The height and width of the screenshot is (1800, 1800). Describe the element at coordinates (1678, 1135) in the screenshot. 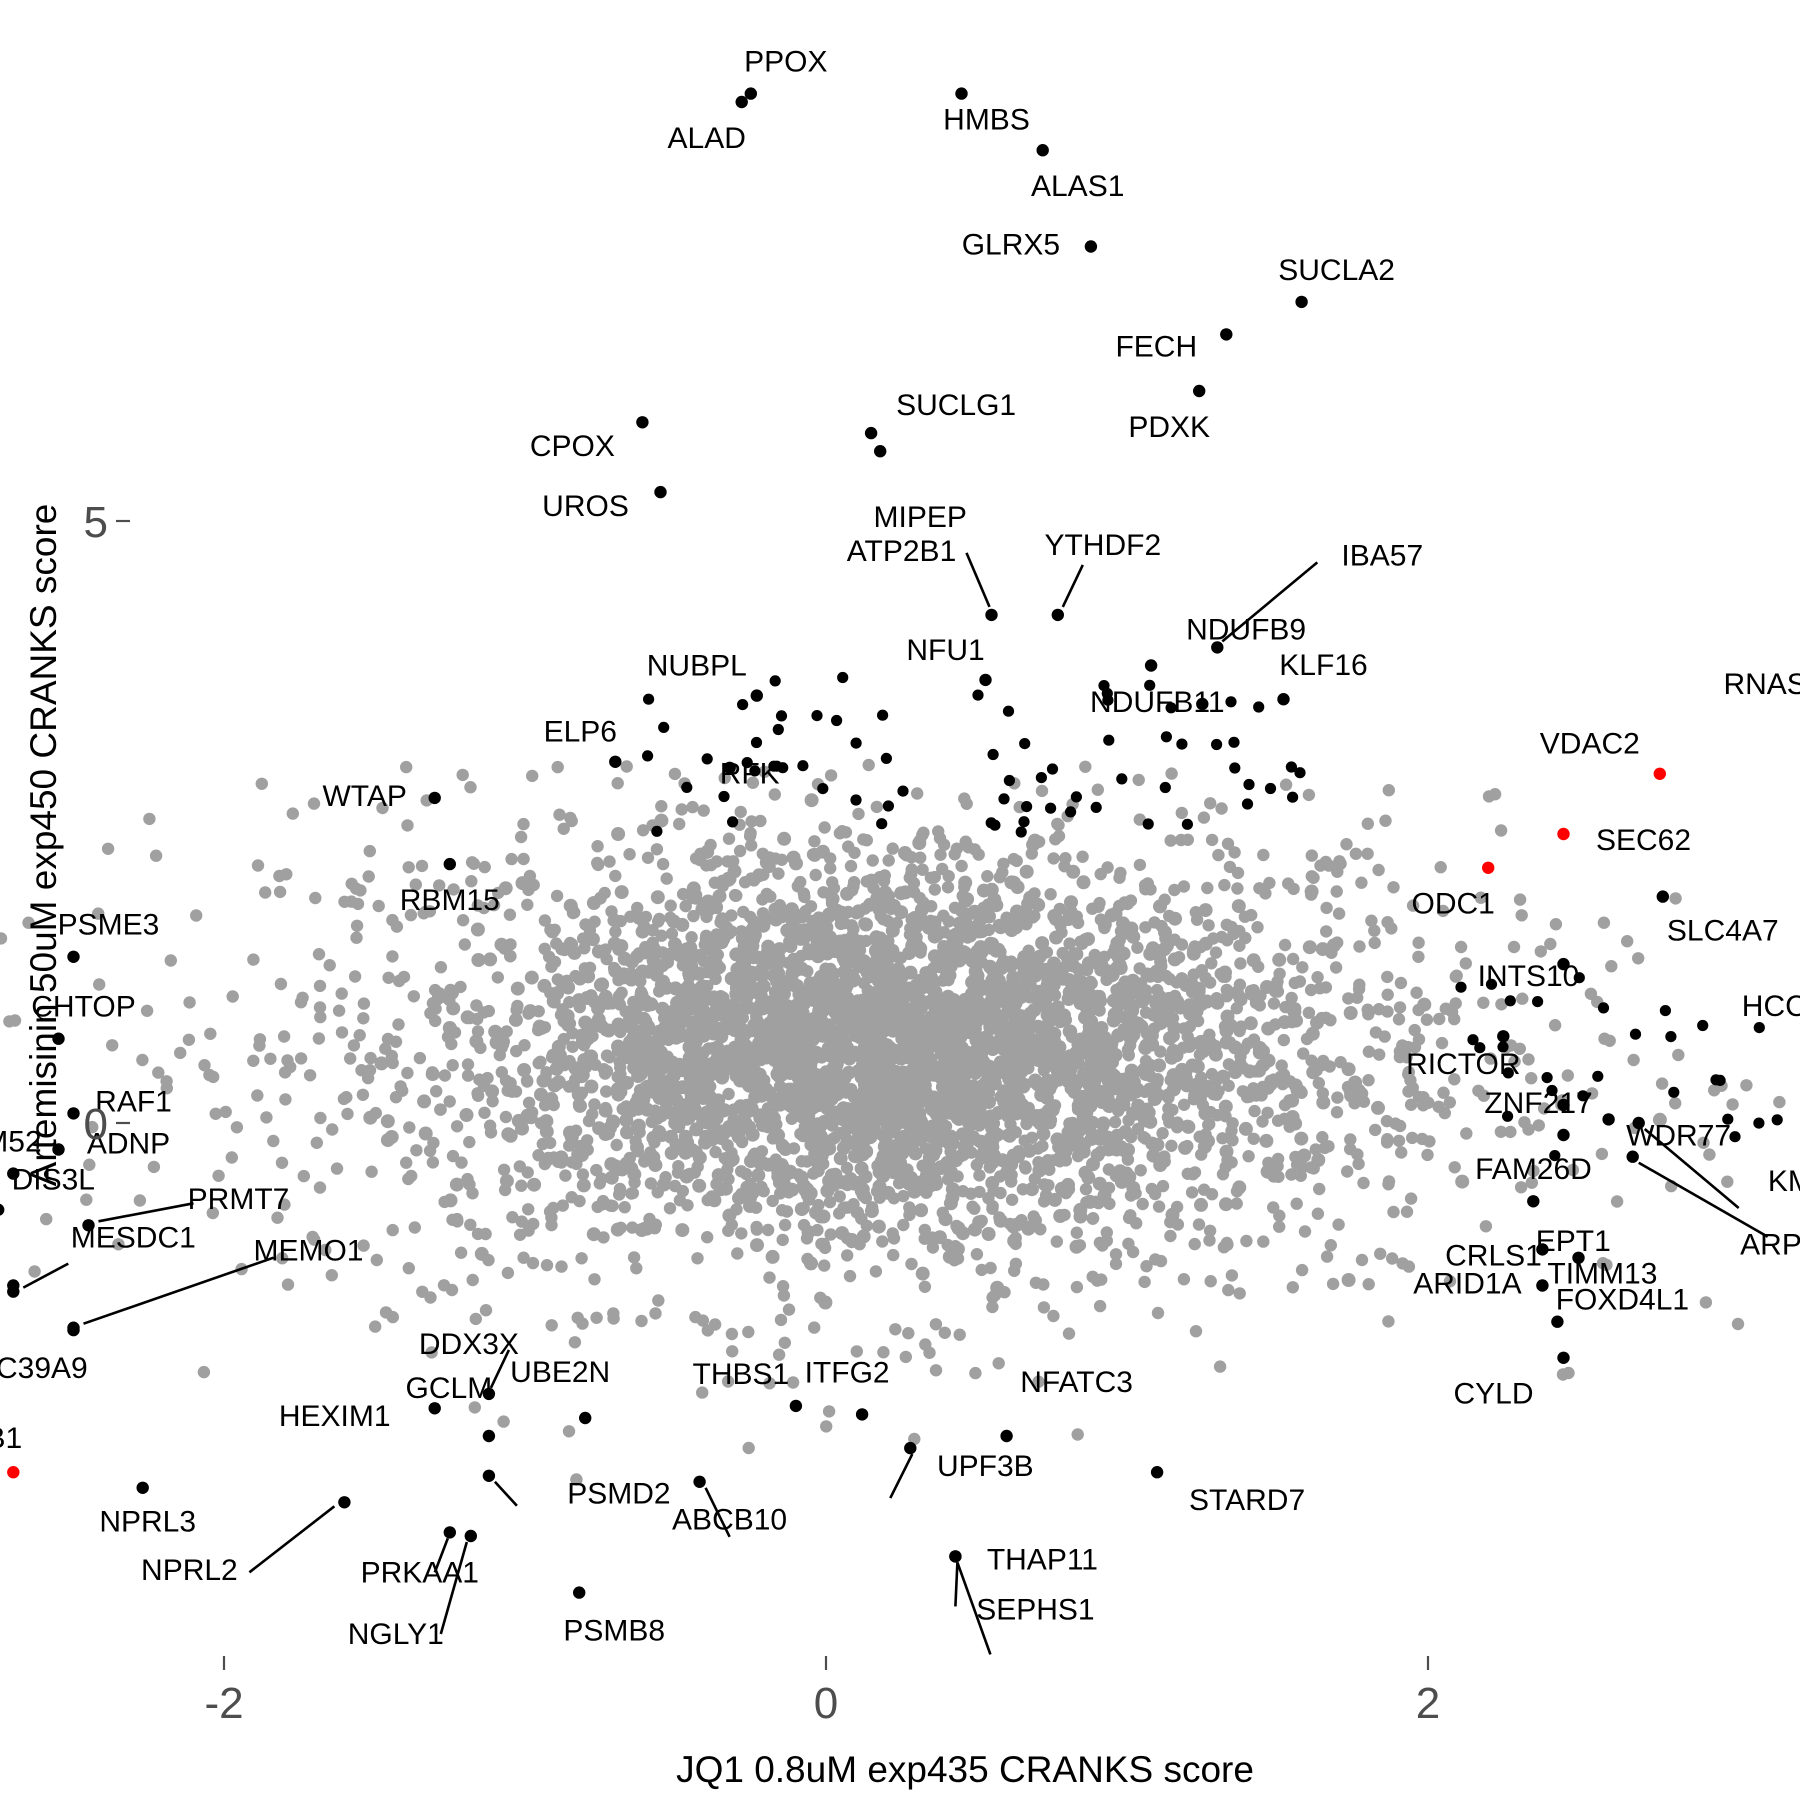

I see `label-wdr77: WDR77` at that location.